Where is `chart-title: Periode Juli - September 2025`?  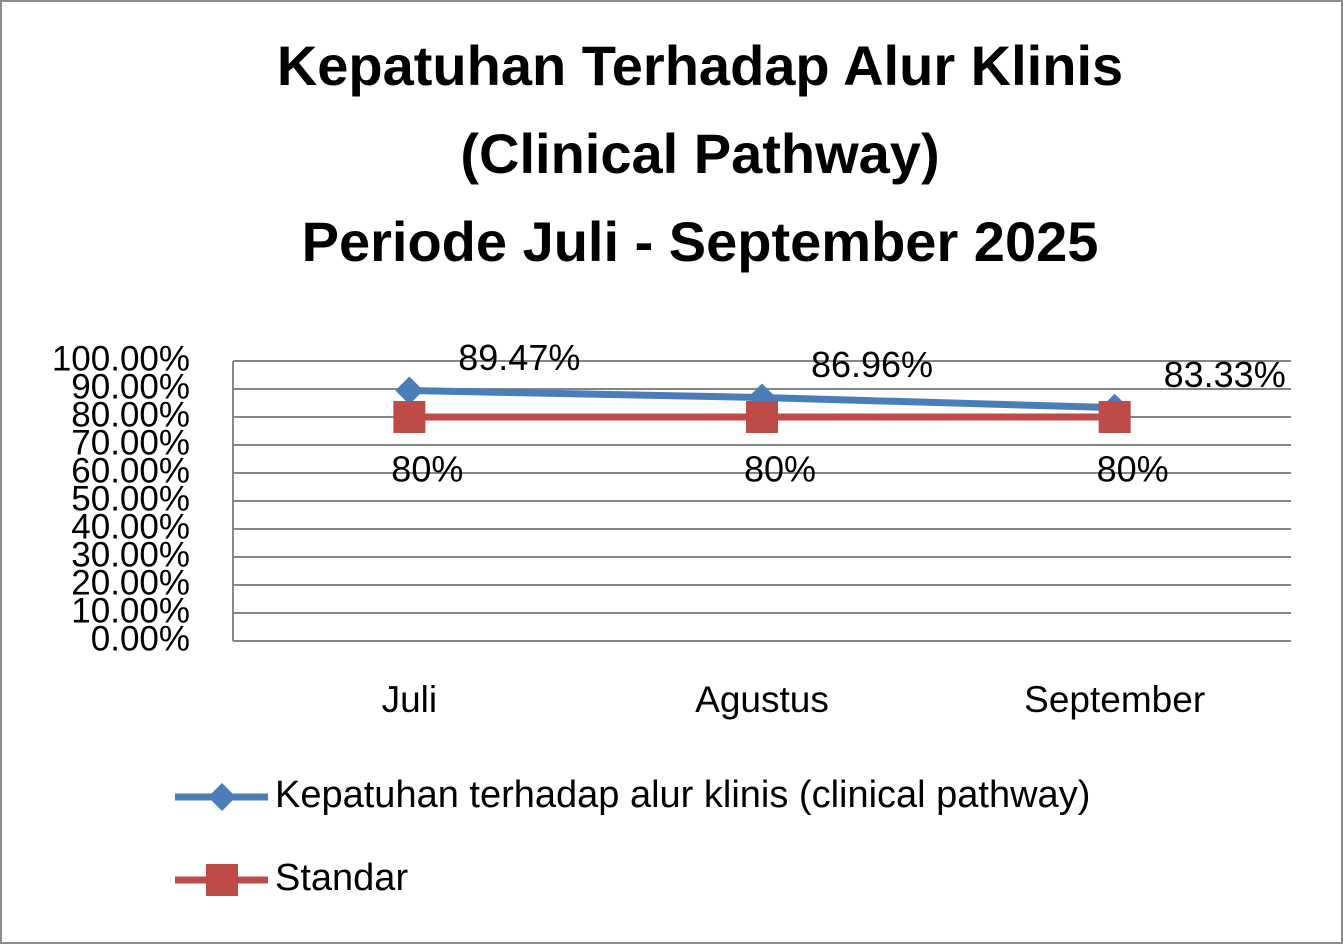 chart-title: Periode Juli - September 2025 is located at coordinates (700, 241).